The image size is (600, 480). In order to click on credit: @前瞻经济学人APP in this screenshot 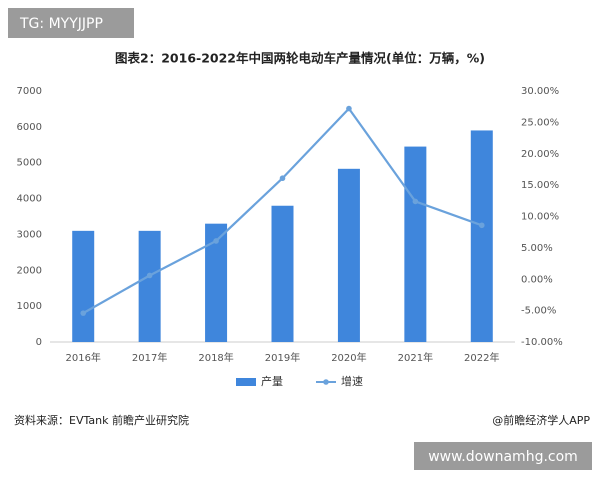, I will do `click(541, 420)`.